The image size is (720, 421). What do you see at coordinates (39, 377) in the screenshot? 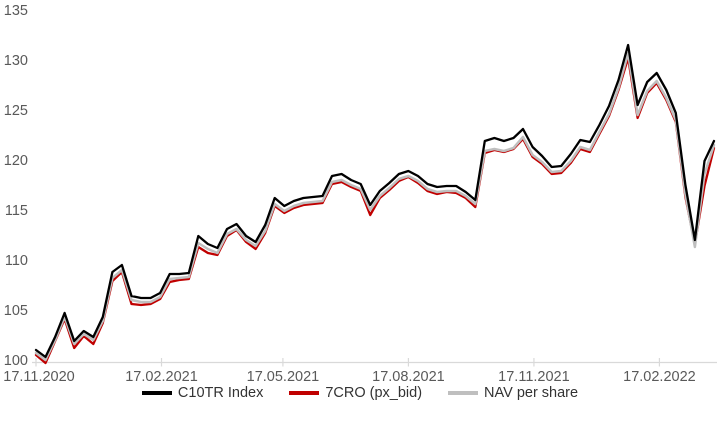
I see `x-axis-label: 17.11.2020` at bounding box center [39, 377].